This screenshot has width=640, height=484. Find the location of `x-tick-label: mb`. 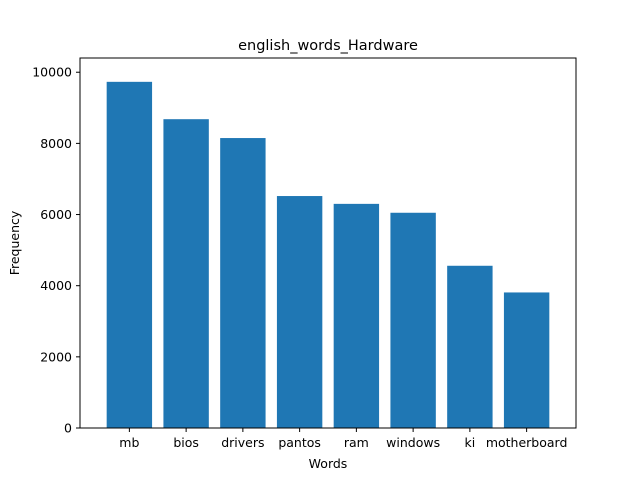

x-tick-label: mb is located at coordinates (129, 442).